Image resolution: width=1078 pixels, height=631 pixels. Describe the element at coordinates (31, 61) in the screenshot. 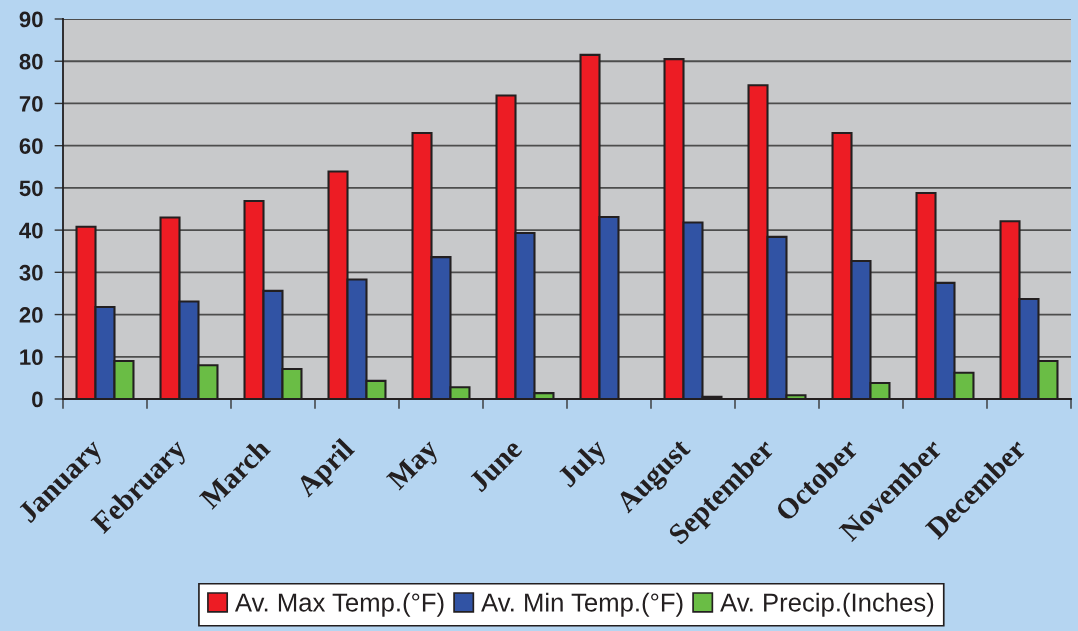

I see `y-tick-label: 80` at that location.